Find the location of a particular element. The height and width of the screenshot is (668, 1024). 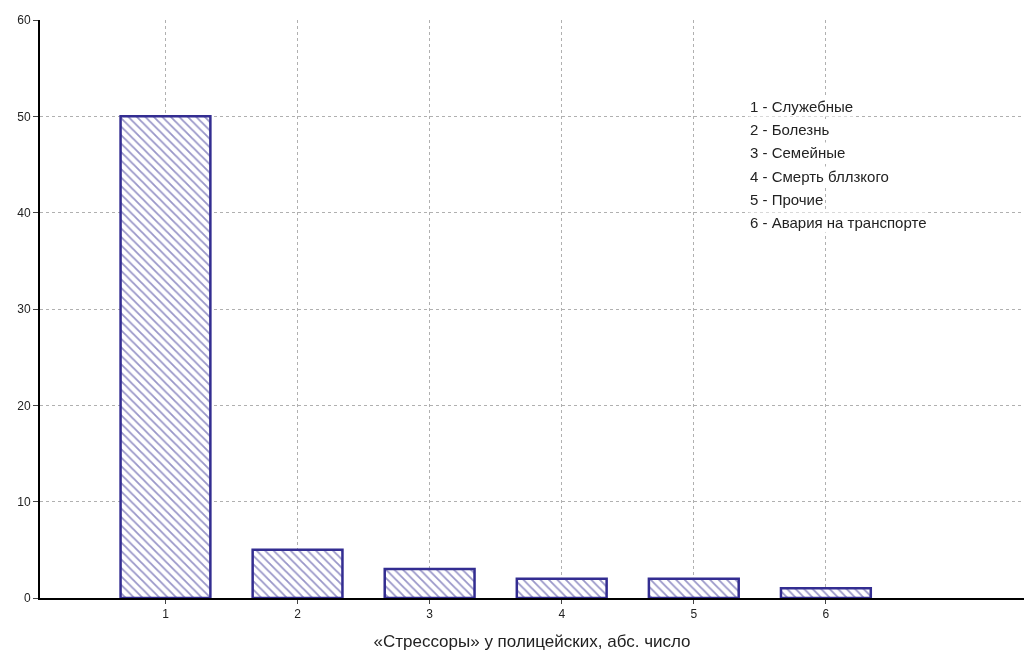

x-tick-label: 6 is located at coordinates (826, 614).